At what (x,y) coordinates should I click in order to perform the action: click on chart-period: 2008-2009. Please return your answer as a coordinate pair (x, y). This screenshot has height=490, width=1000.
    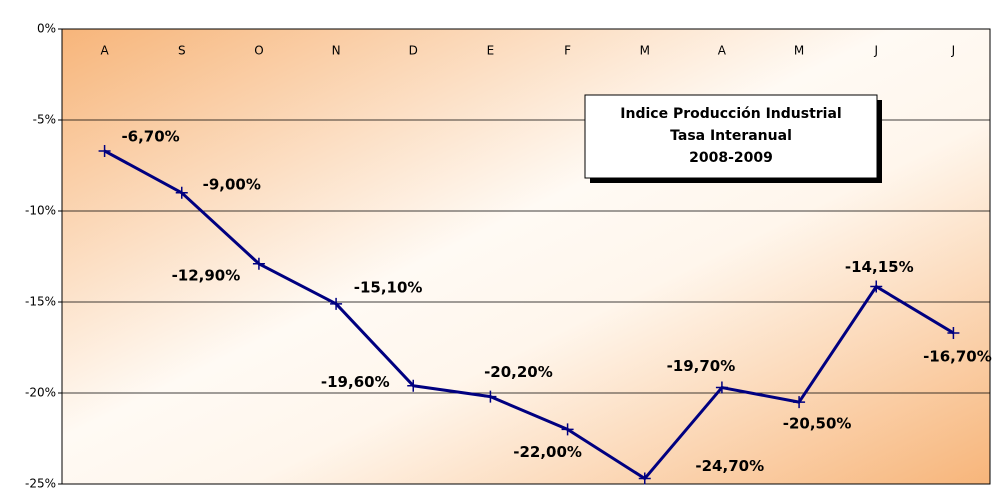
    Looking at the image, I should click on (731, 158).